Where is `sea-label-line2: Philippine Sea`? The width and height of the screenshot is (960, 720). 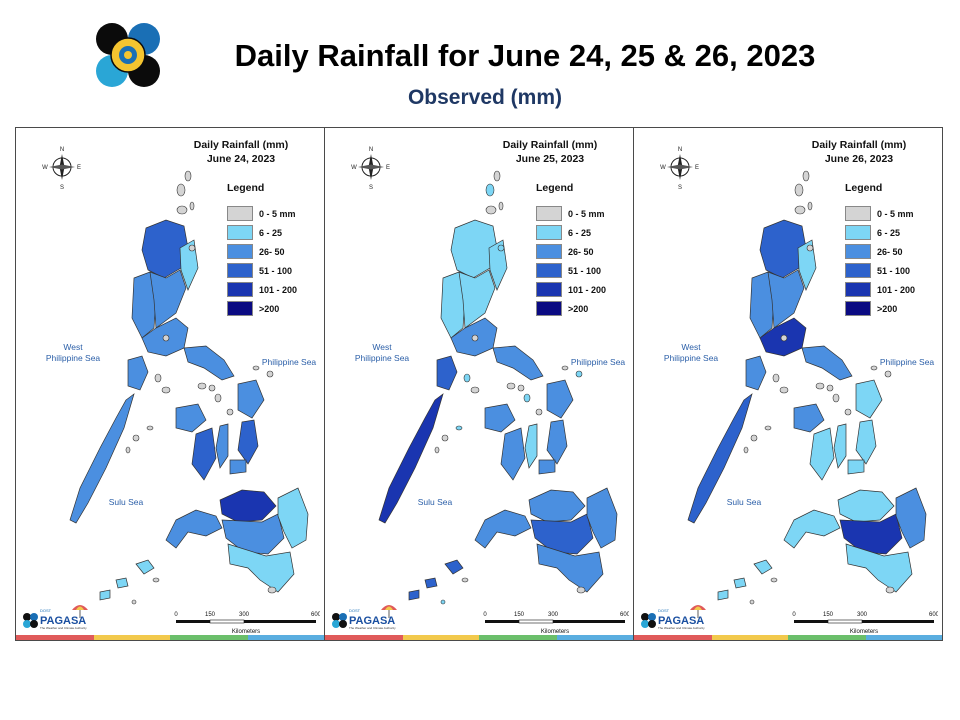 sea-label-line2: Philippine Sea is located at coordinates (73, 358).